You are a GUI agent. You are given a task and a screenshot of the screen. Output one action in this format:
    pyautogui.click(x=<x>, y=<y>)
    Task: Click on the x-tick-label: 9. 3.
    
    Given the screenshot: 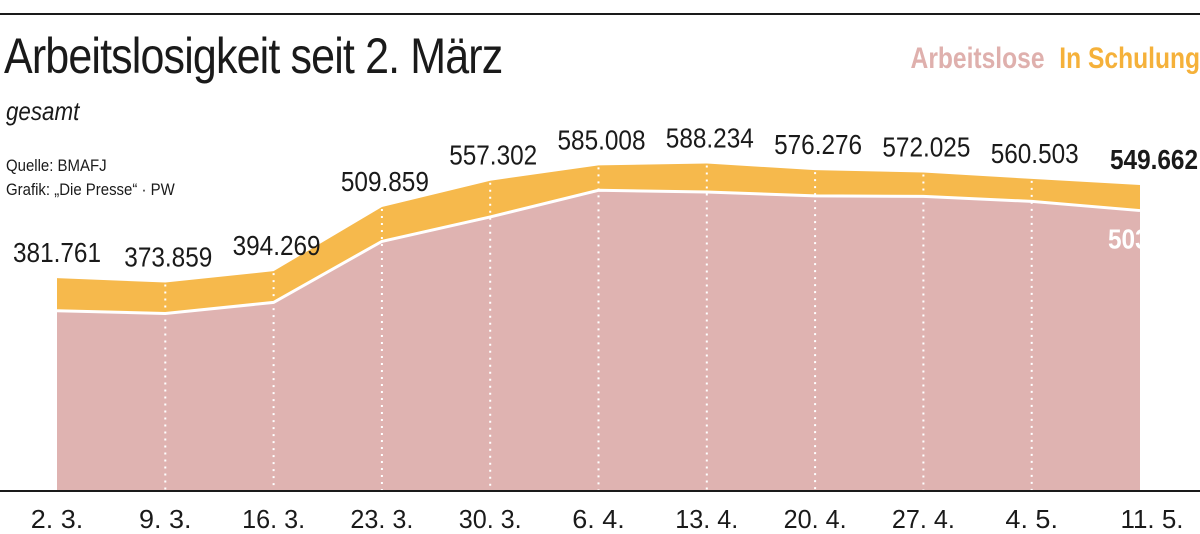 What is the action you would take?
    pyautogui.click(x=165, y=519)
    